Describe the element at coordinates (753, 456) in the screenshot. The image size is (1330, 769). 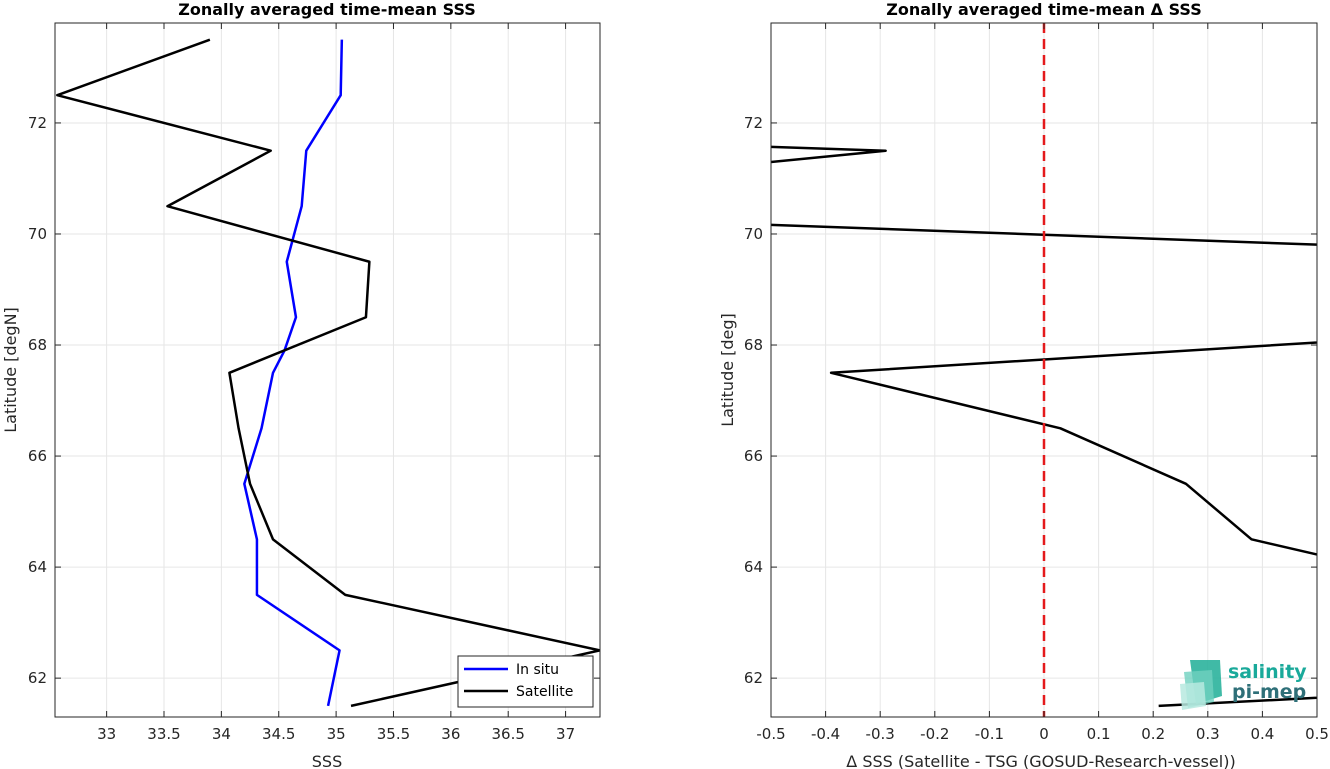
I see `delta-ytick-label-66: 66` at that location.